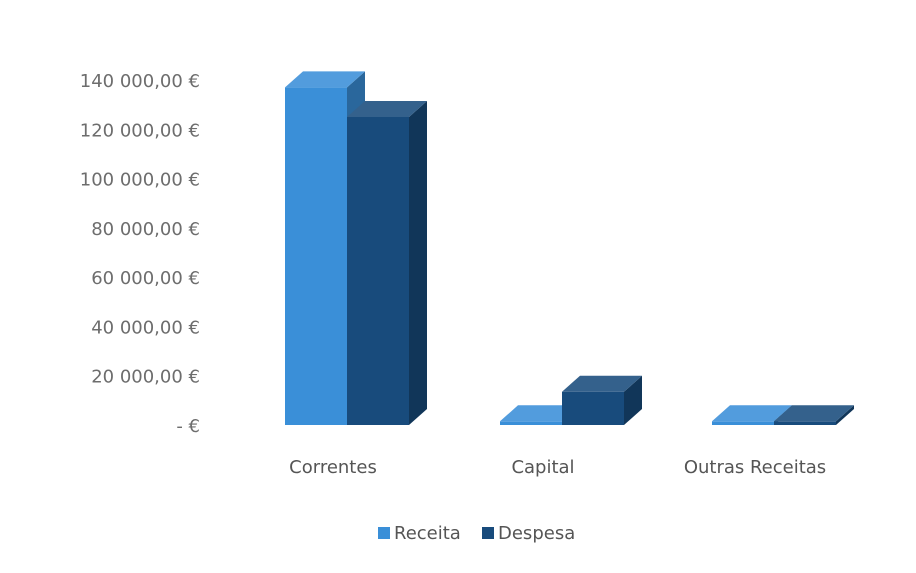 Image resolution: width=916 pixels, height=573 pixels. I want to click on y-tick-label: 40 000,00 €, so click(145, 327).